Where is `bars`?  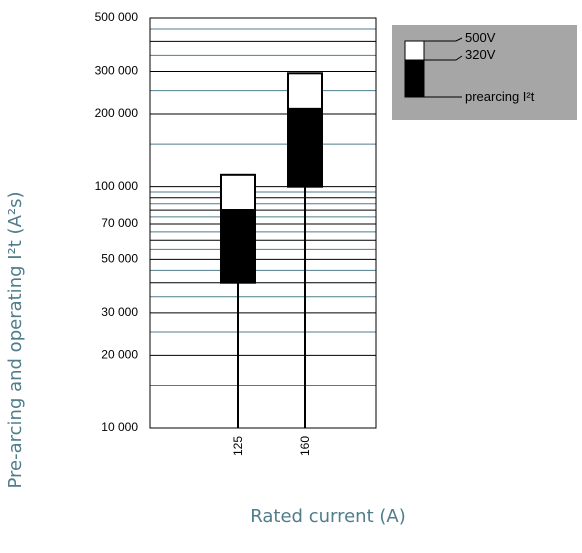
bars is located at coordinates (271, 178).